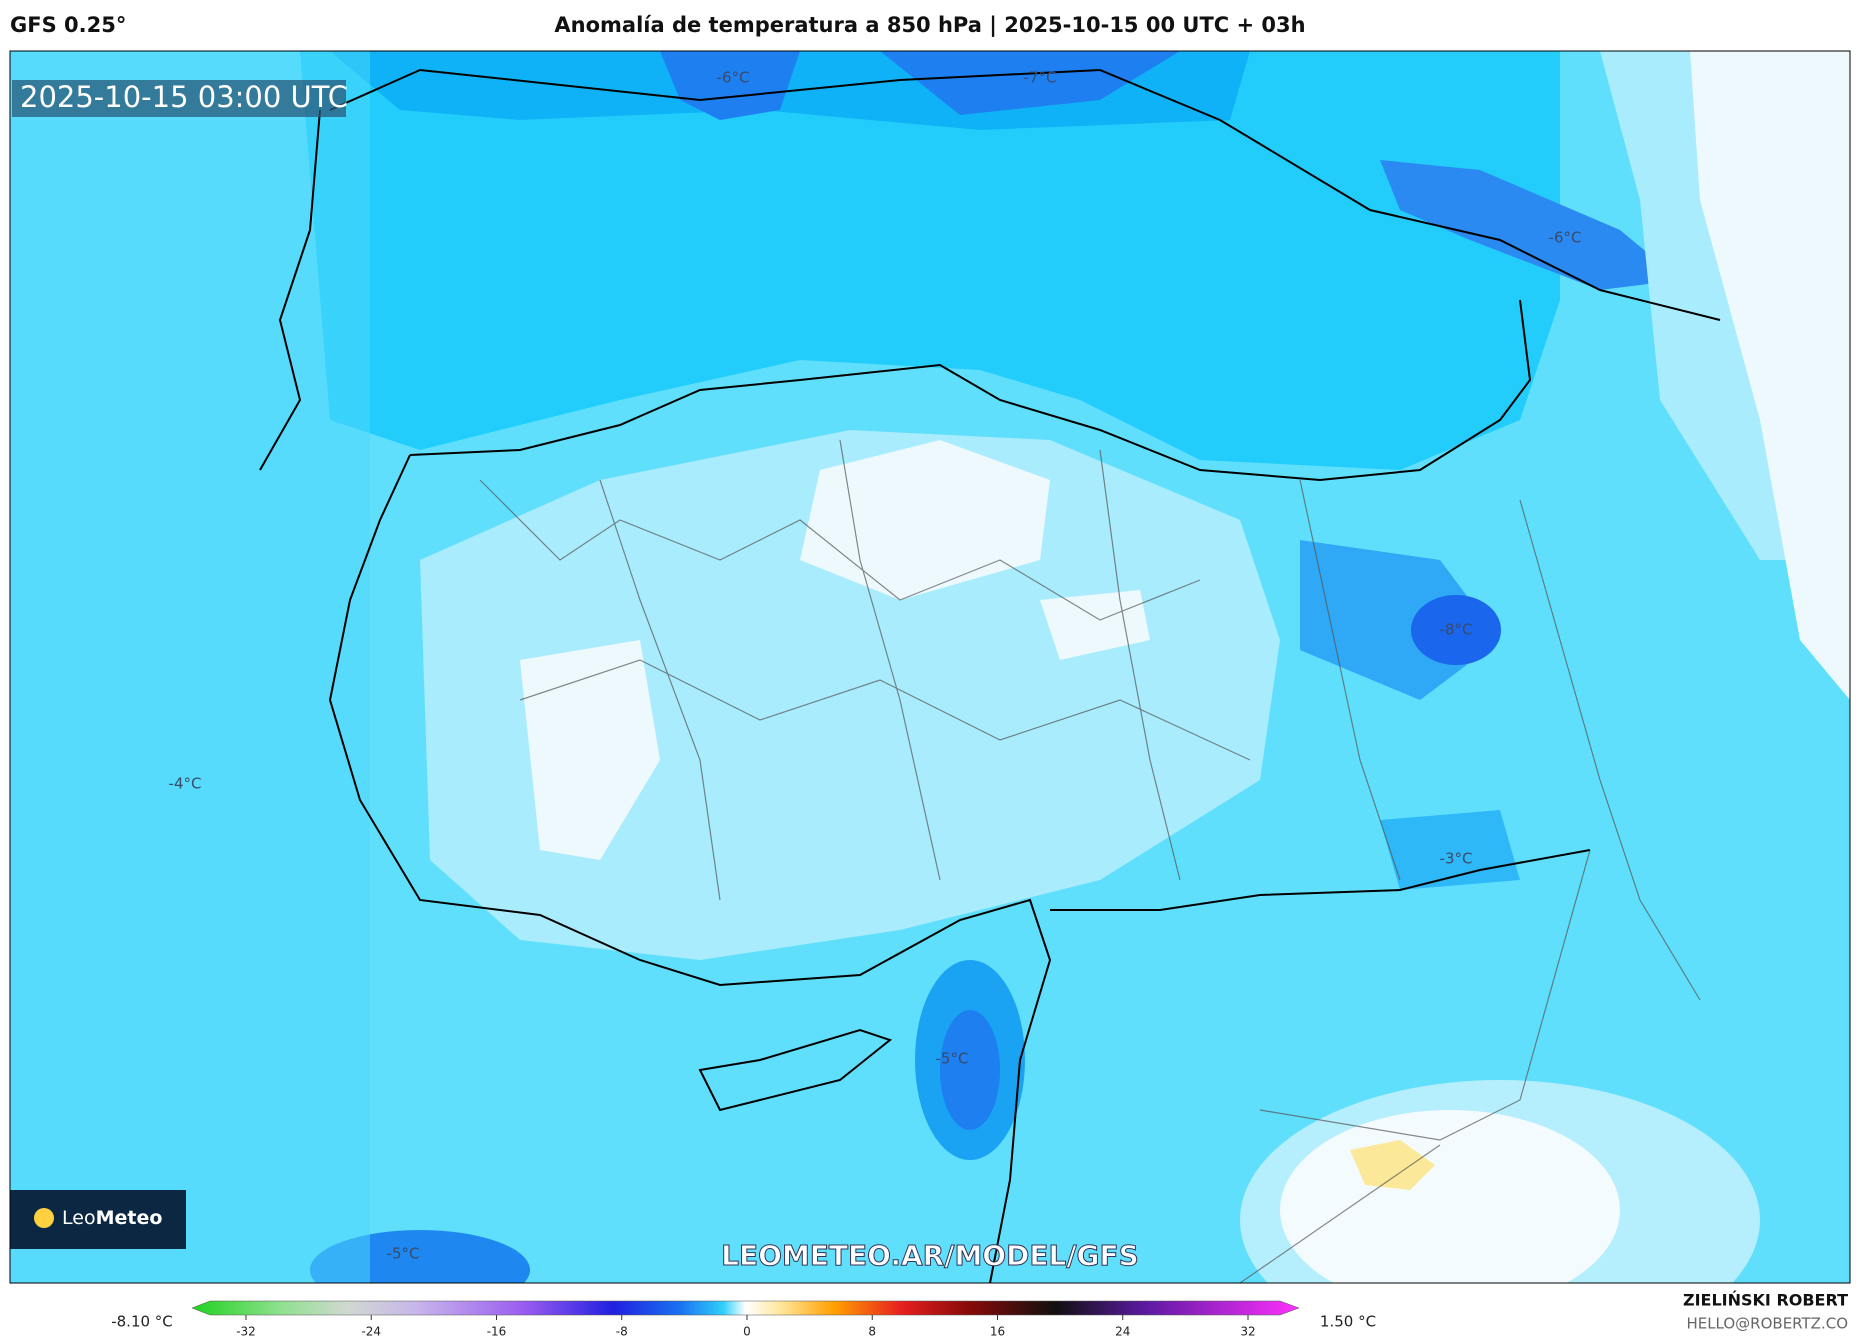  What do you see at coordinates (184, 97) in the screenshot?
I see `timestamp: 2025-10-15 03:00 UTC` at bounding box center [184, 97].